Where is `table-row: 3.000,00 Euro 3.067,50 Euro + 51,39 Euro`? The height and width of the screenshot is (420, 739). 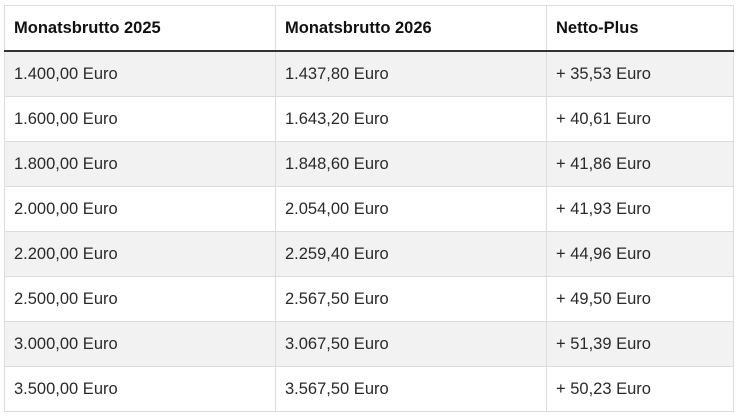 table-row: 3.000,00 Euro 3.067,50 Euro + 51,39 Euro is located at coordinates (369, 344).